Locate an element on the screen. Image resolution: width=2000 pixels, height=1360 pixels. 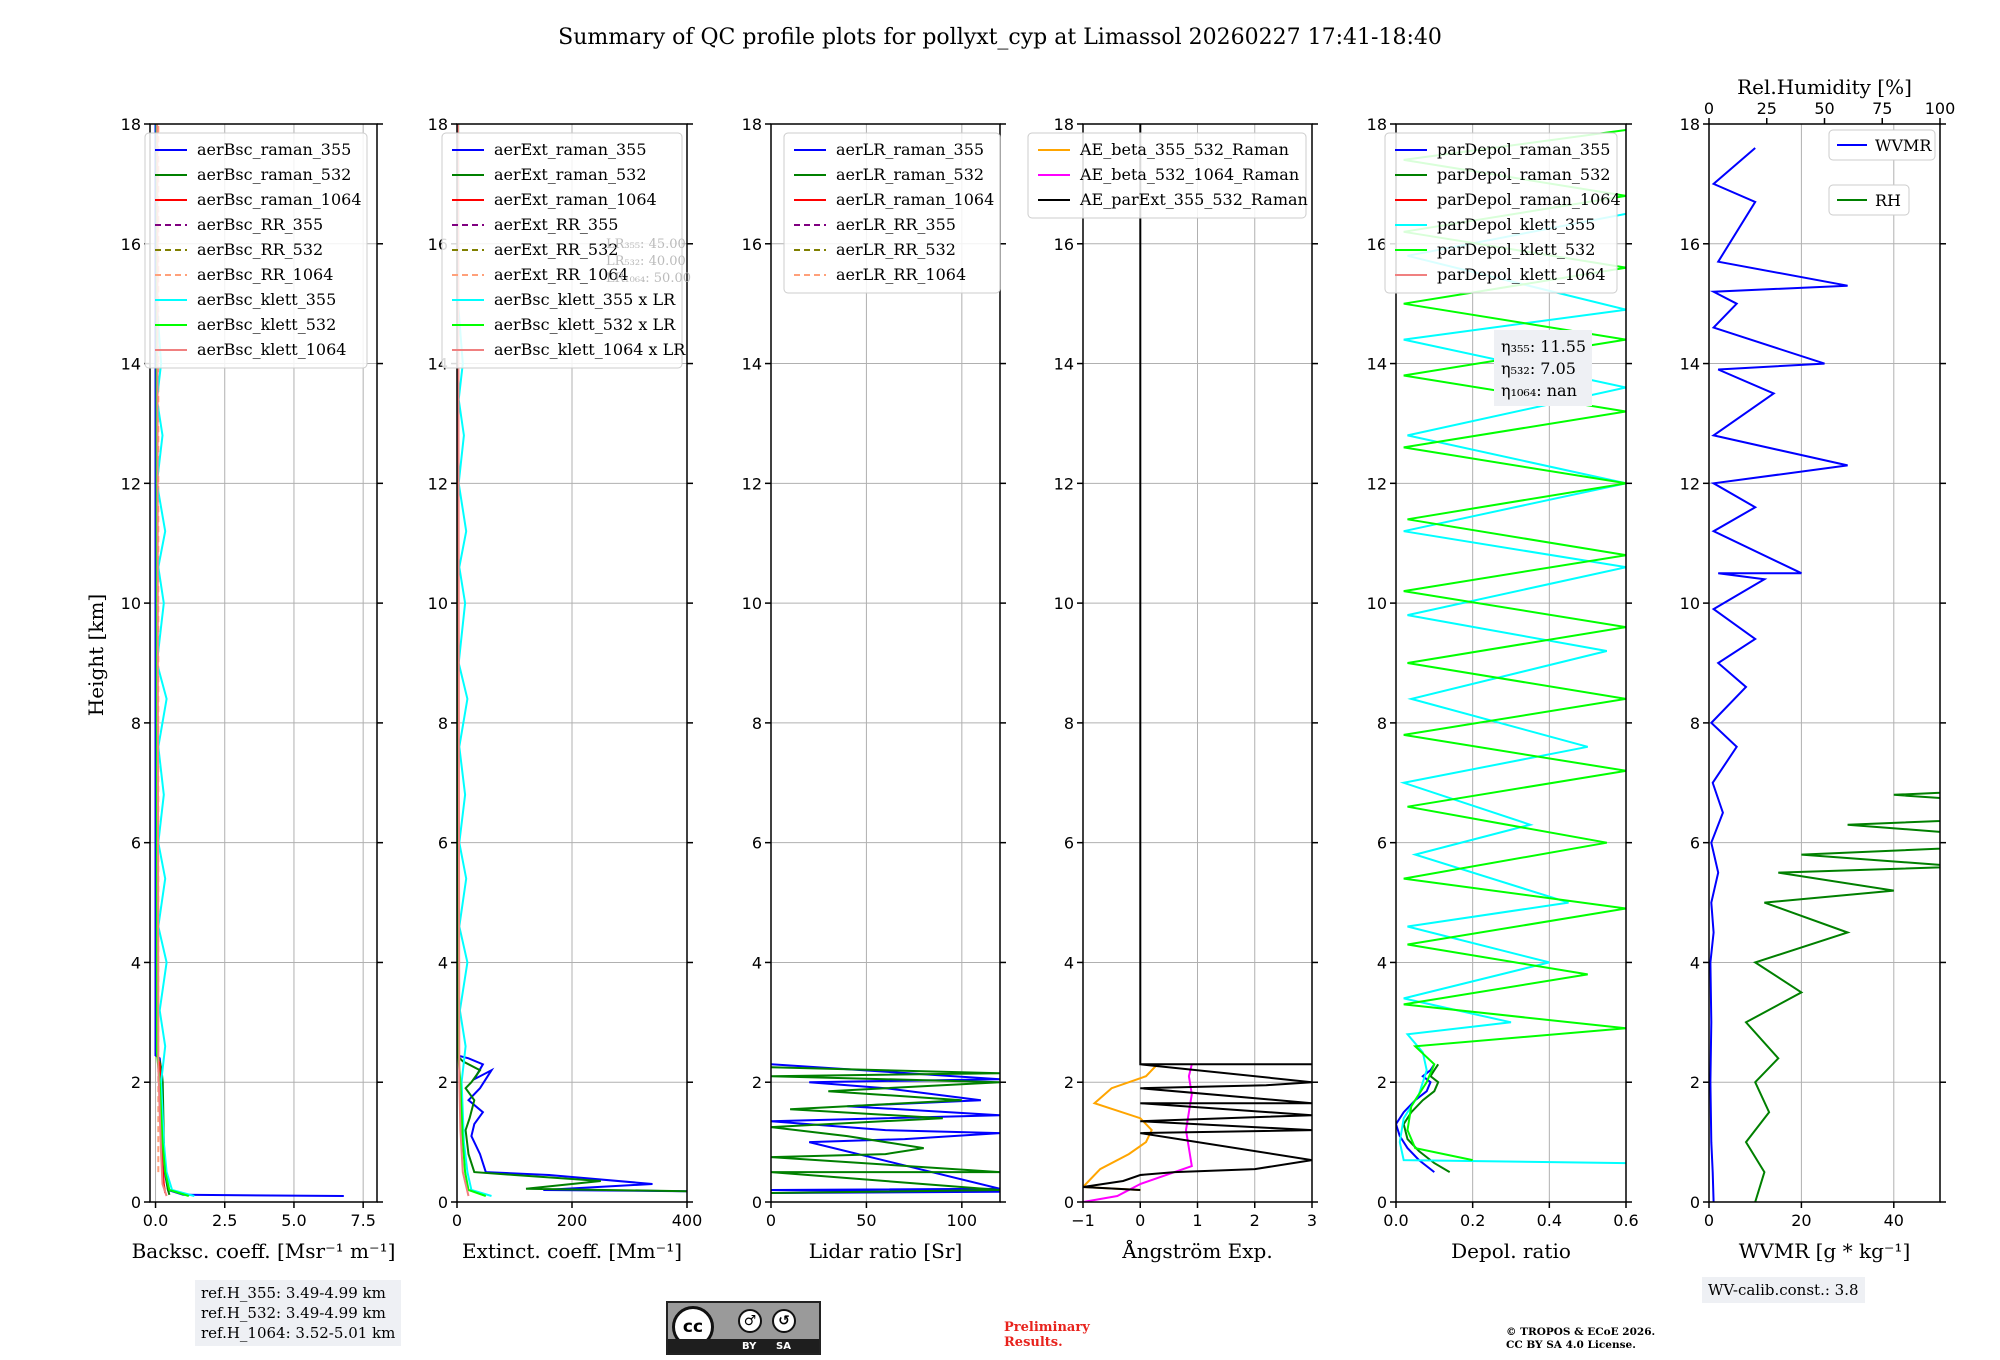
x-tick-label: 0.0 is located at coordinates (1395, 1220).